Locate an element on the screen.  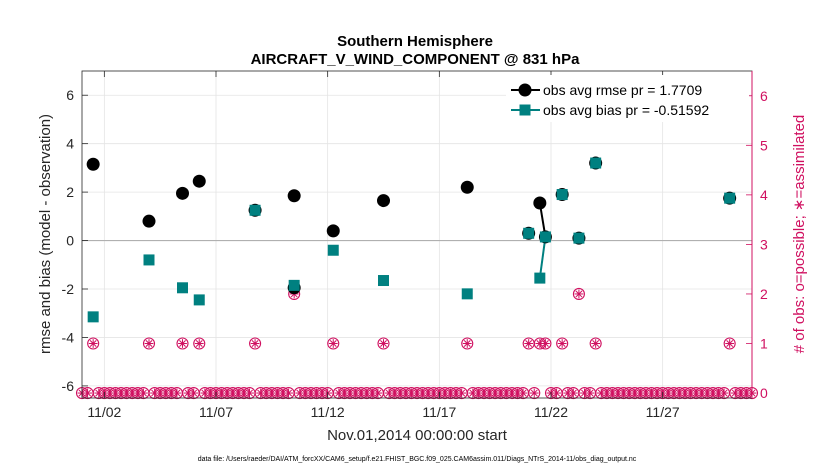
x-tick-label: 11/12 is located at coordinates (328, 412).